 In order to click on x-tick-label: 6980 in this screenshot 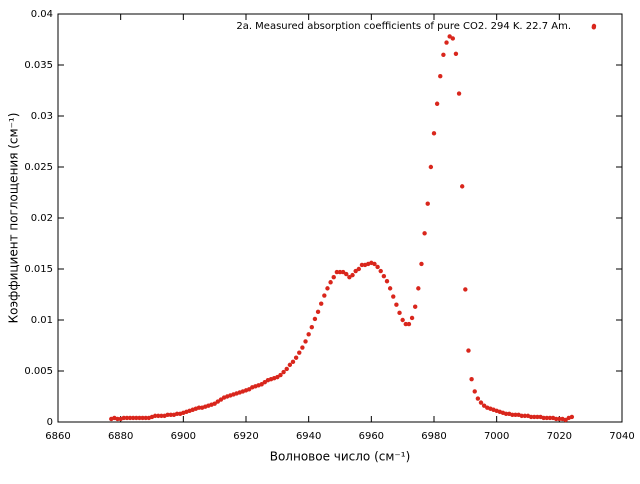, I will do `click(433, 436)`.